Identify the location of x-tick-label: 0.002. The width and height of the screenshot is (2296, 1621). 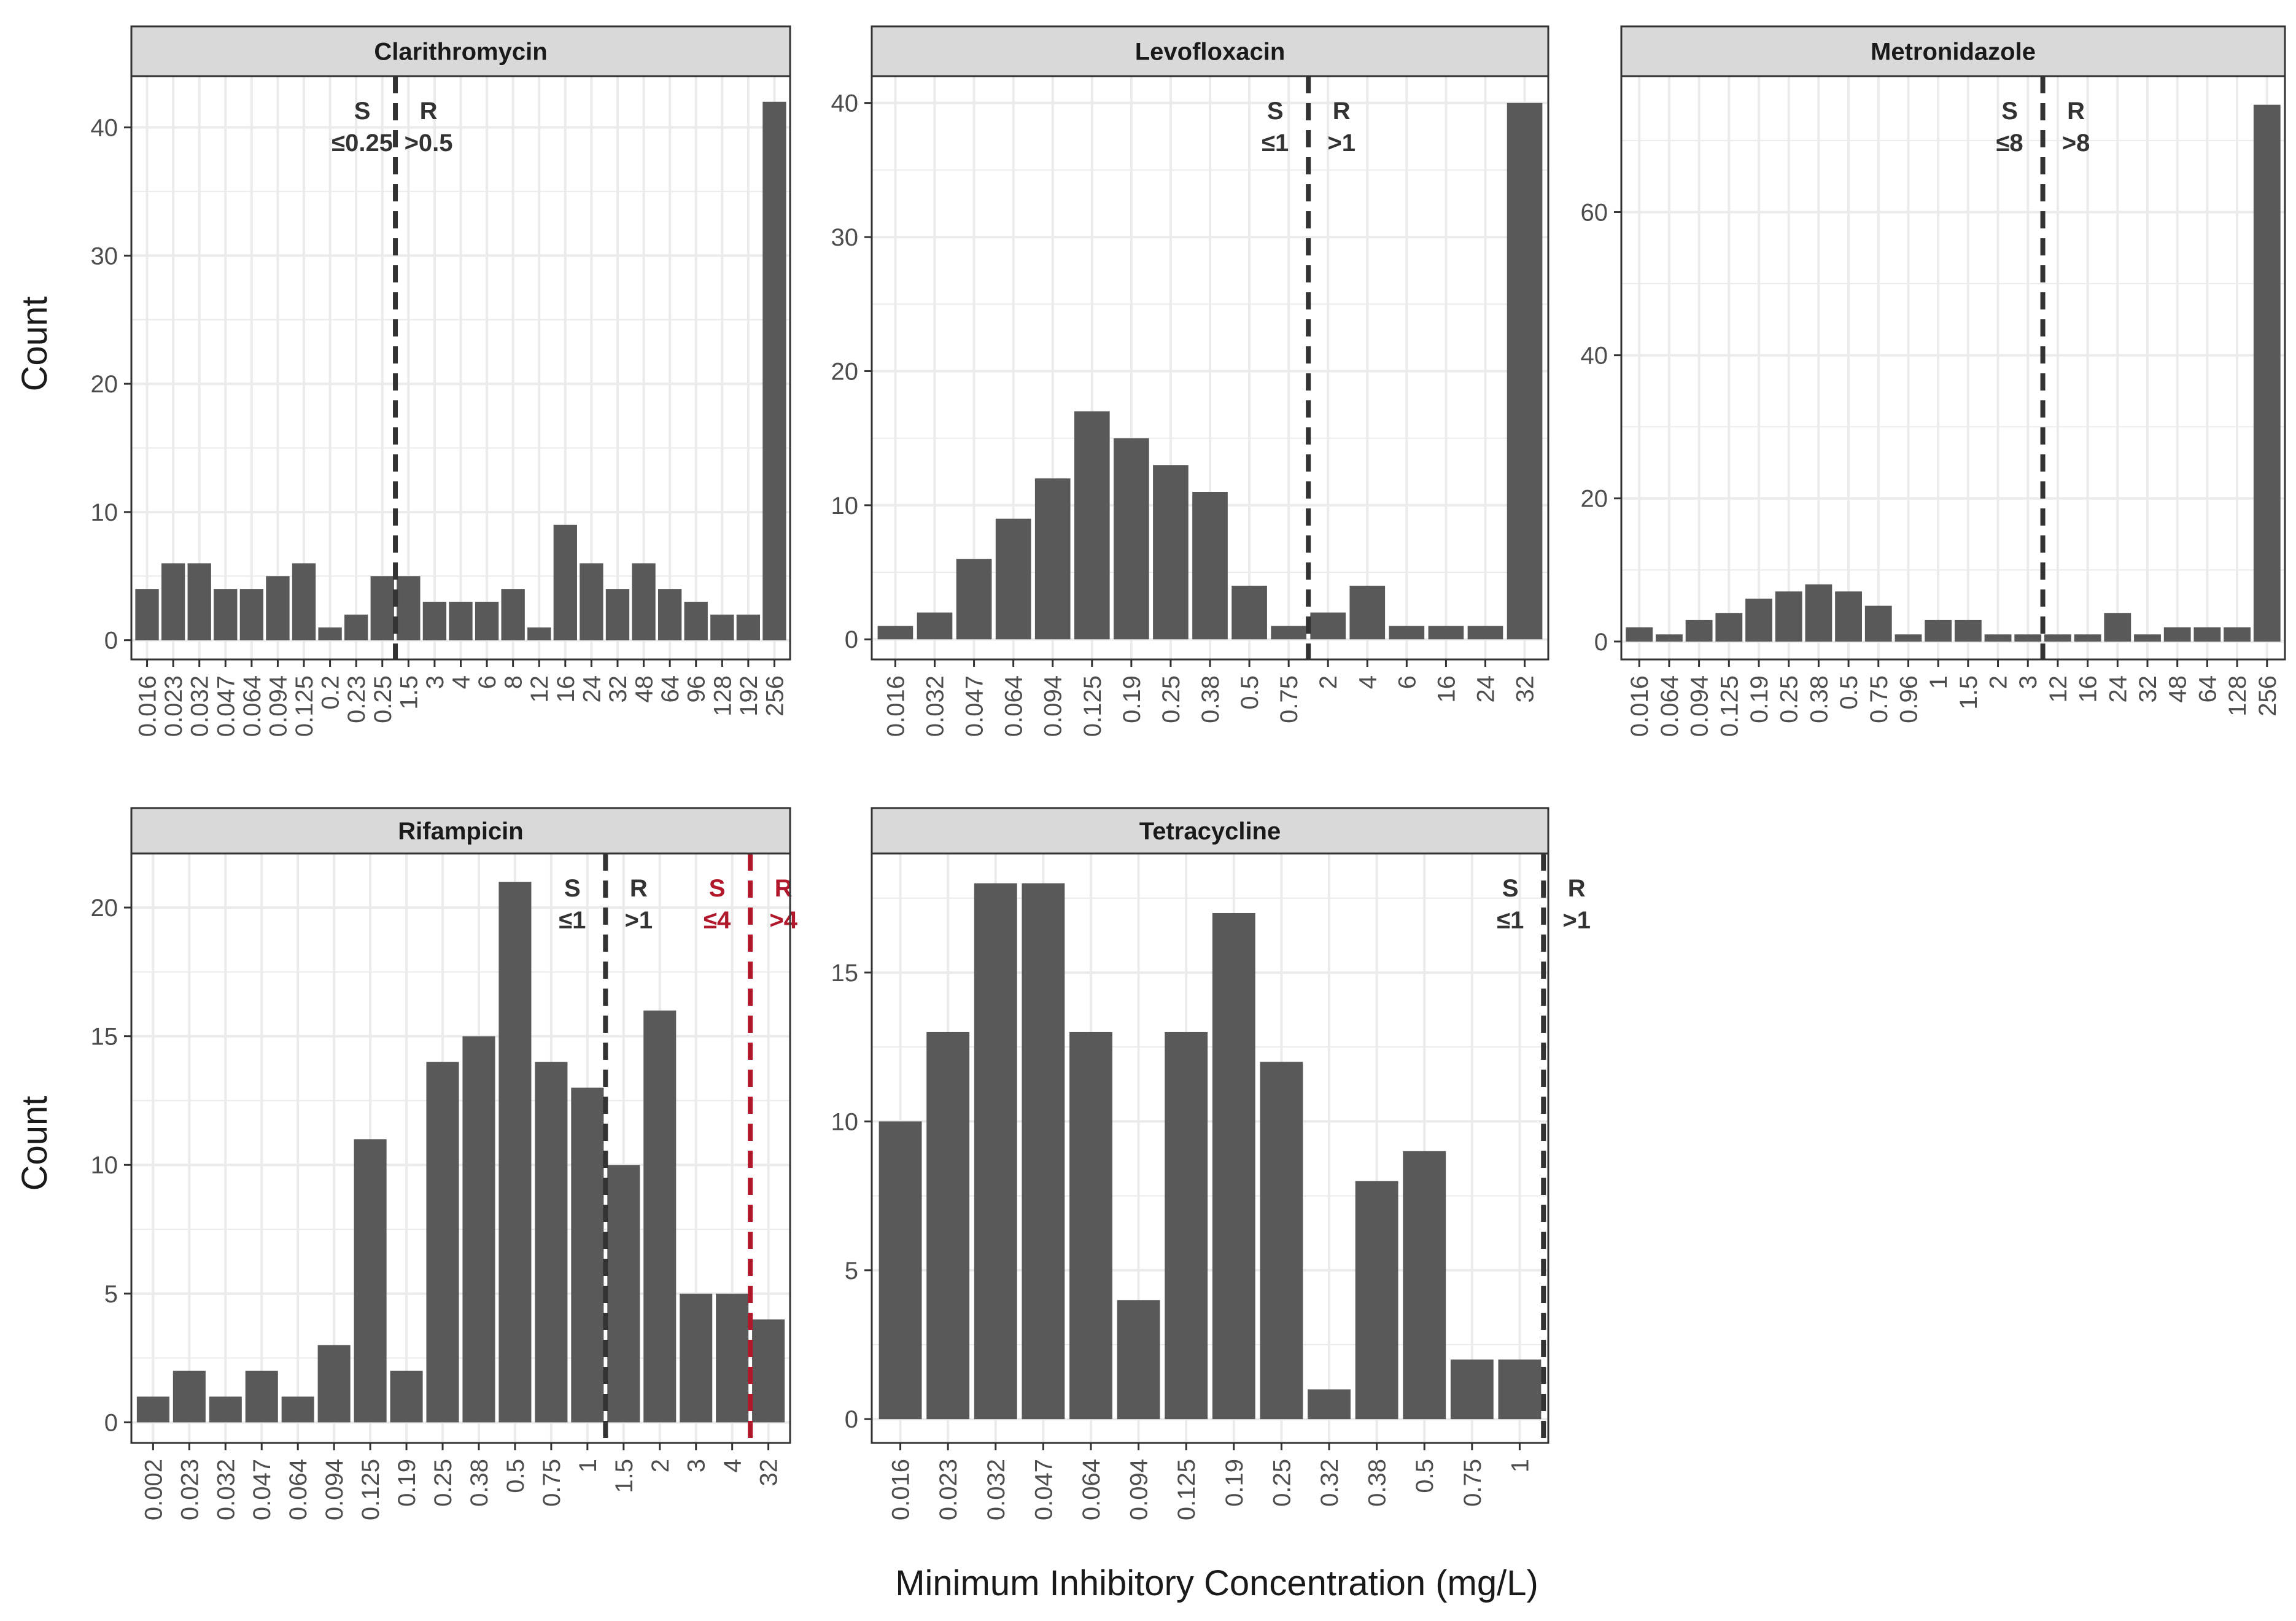
(153, 1489).